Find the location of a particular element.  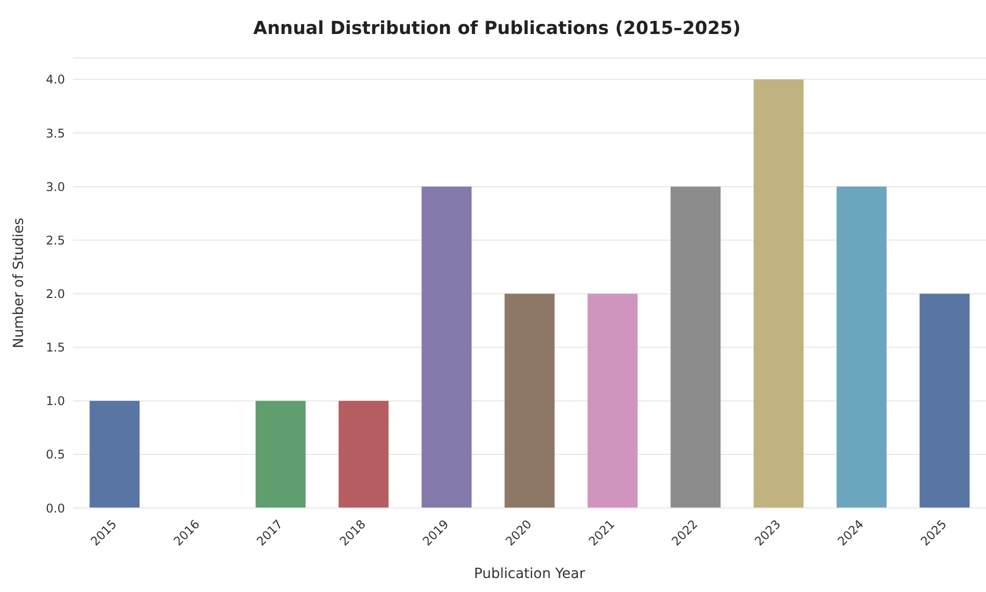

y-tick-label: 0.5 is located at coordinates (55, 455).